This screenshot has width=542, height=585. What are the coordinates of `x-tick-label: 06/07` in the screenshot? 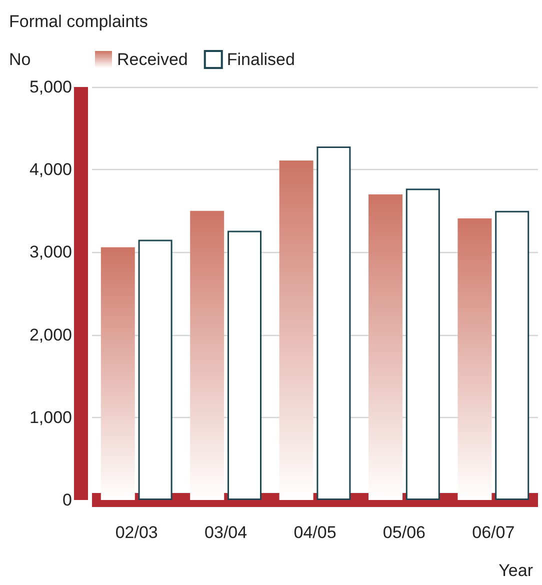 It's located at (493, 532).